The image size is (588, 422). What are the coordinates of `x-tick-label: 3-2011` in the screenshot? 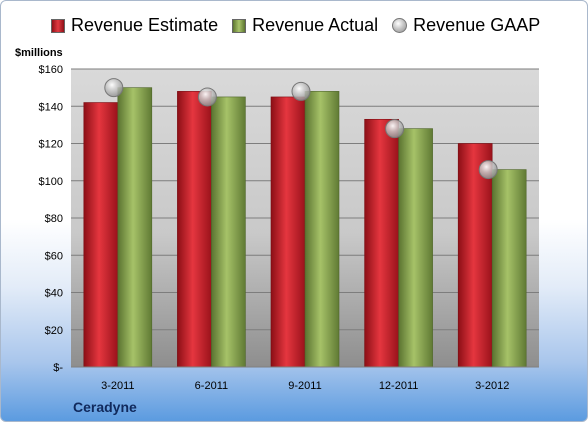 It's located at (117, 386).